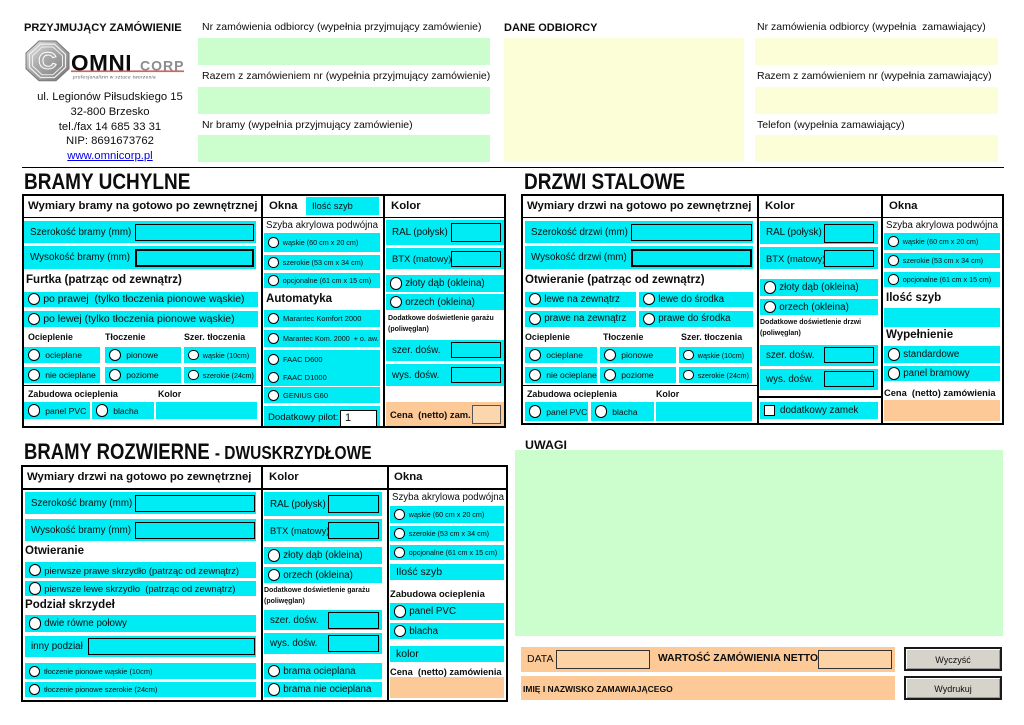 This screenshot has width=1024, height=725. I want to click on svg-text: CORP, so click(162, 66).